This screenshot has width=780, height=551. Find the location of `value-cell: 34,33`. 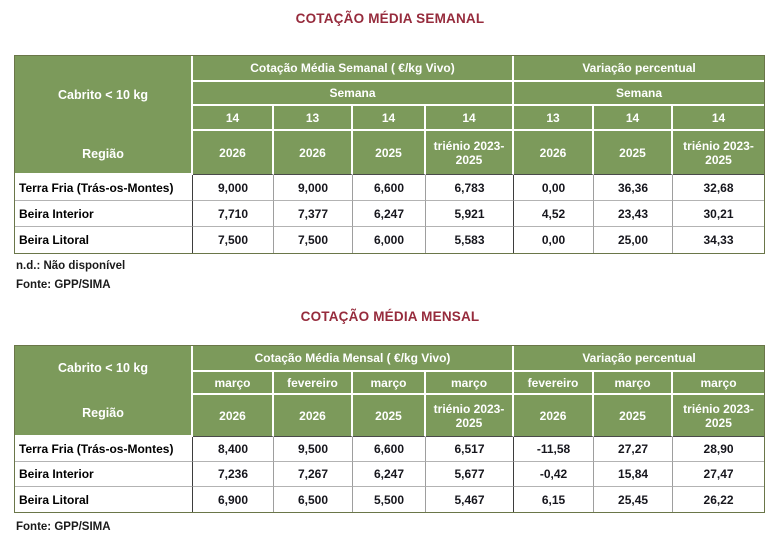

value-cell: 34,33 is located at coordinates (719, 240).